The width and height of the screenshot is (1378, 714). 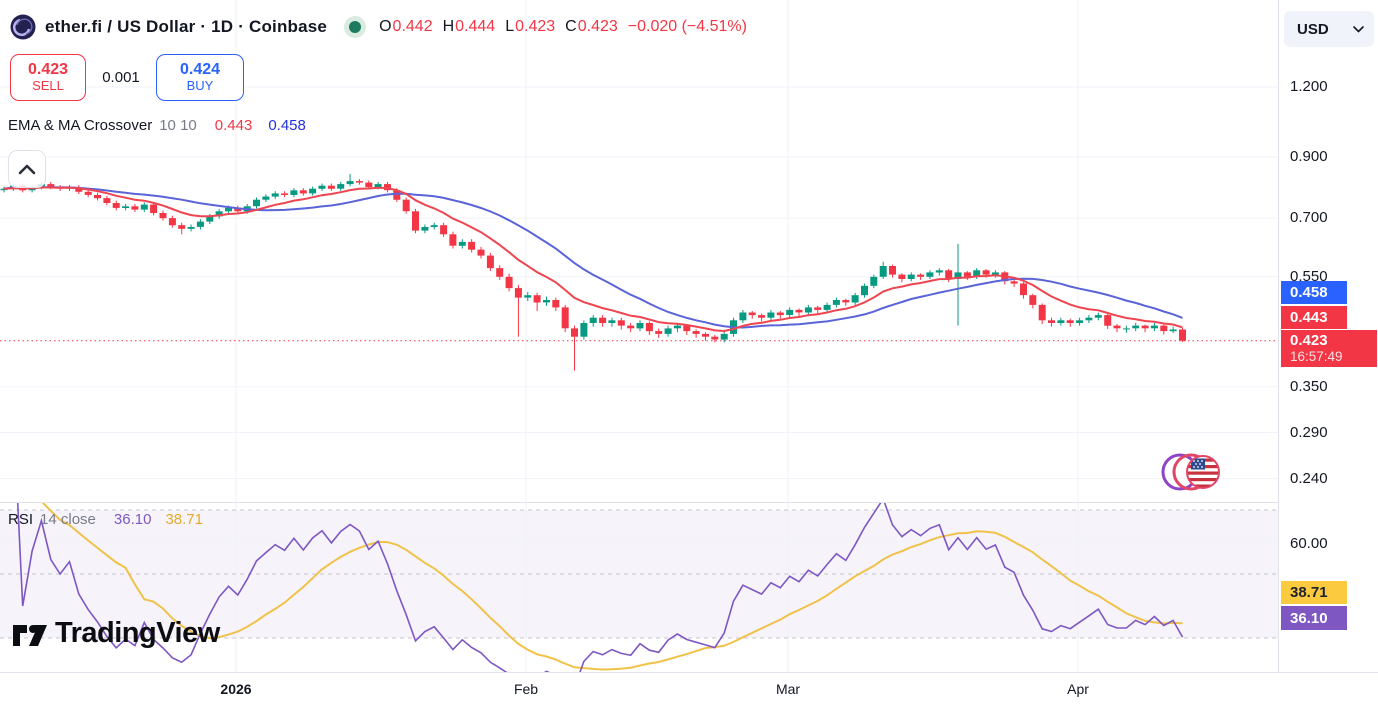 I want to click on pane-separator, so click(x=639, y=502).